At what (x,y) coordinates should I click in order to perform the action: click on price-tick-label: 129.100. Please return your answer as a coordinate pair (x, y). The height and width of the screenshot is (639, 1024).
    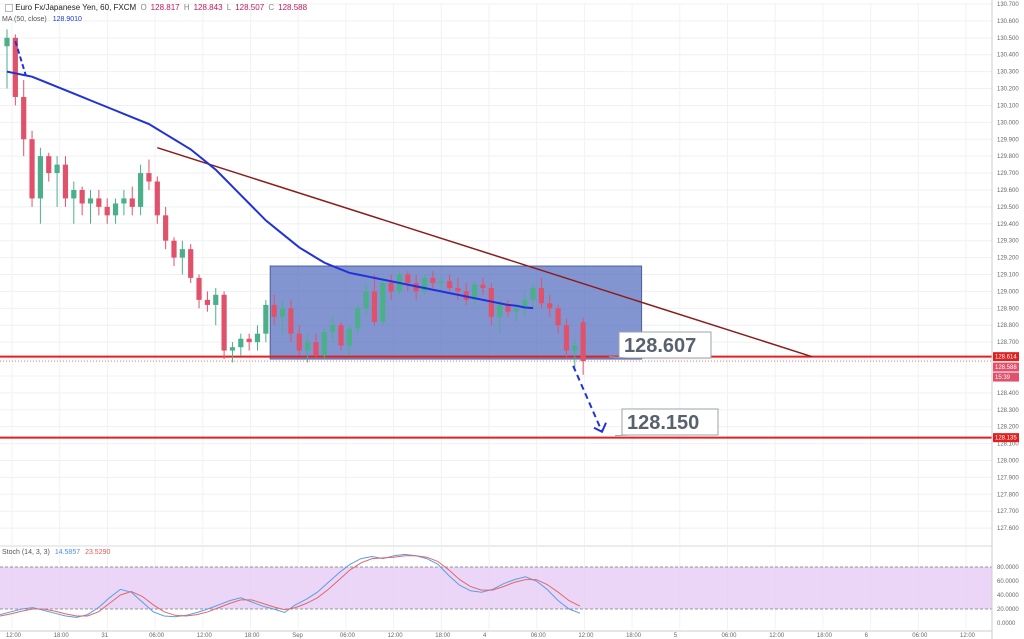
    Looking at the image, I should click on (1008, 276).